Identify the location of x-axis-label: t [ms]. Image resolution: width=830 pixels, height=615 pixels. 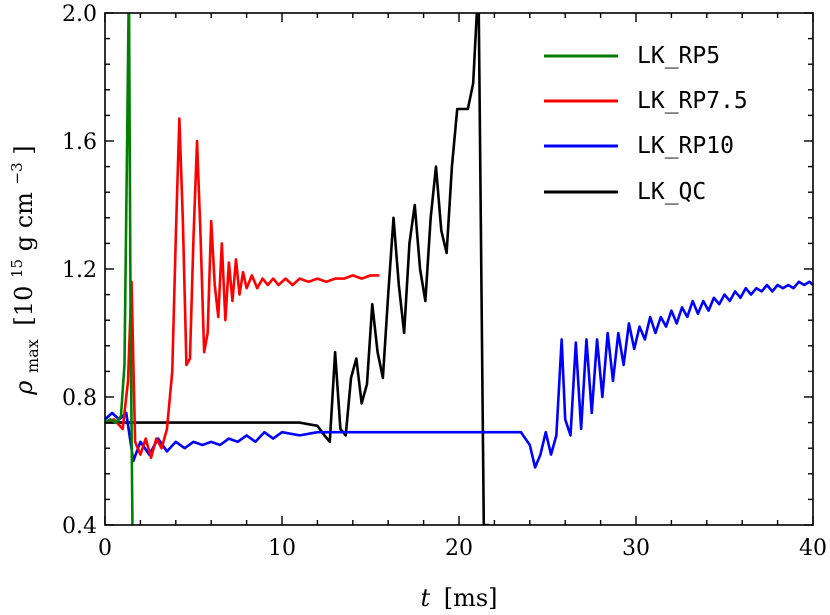
(458, 598).